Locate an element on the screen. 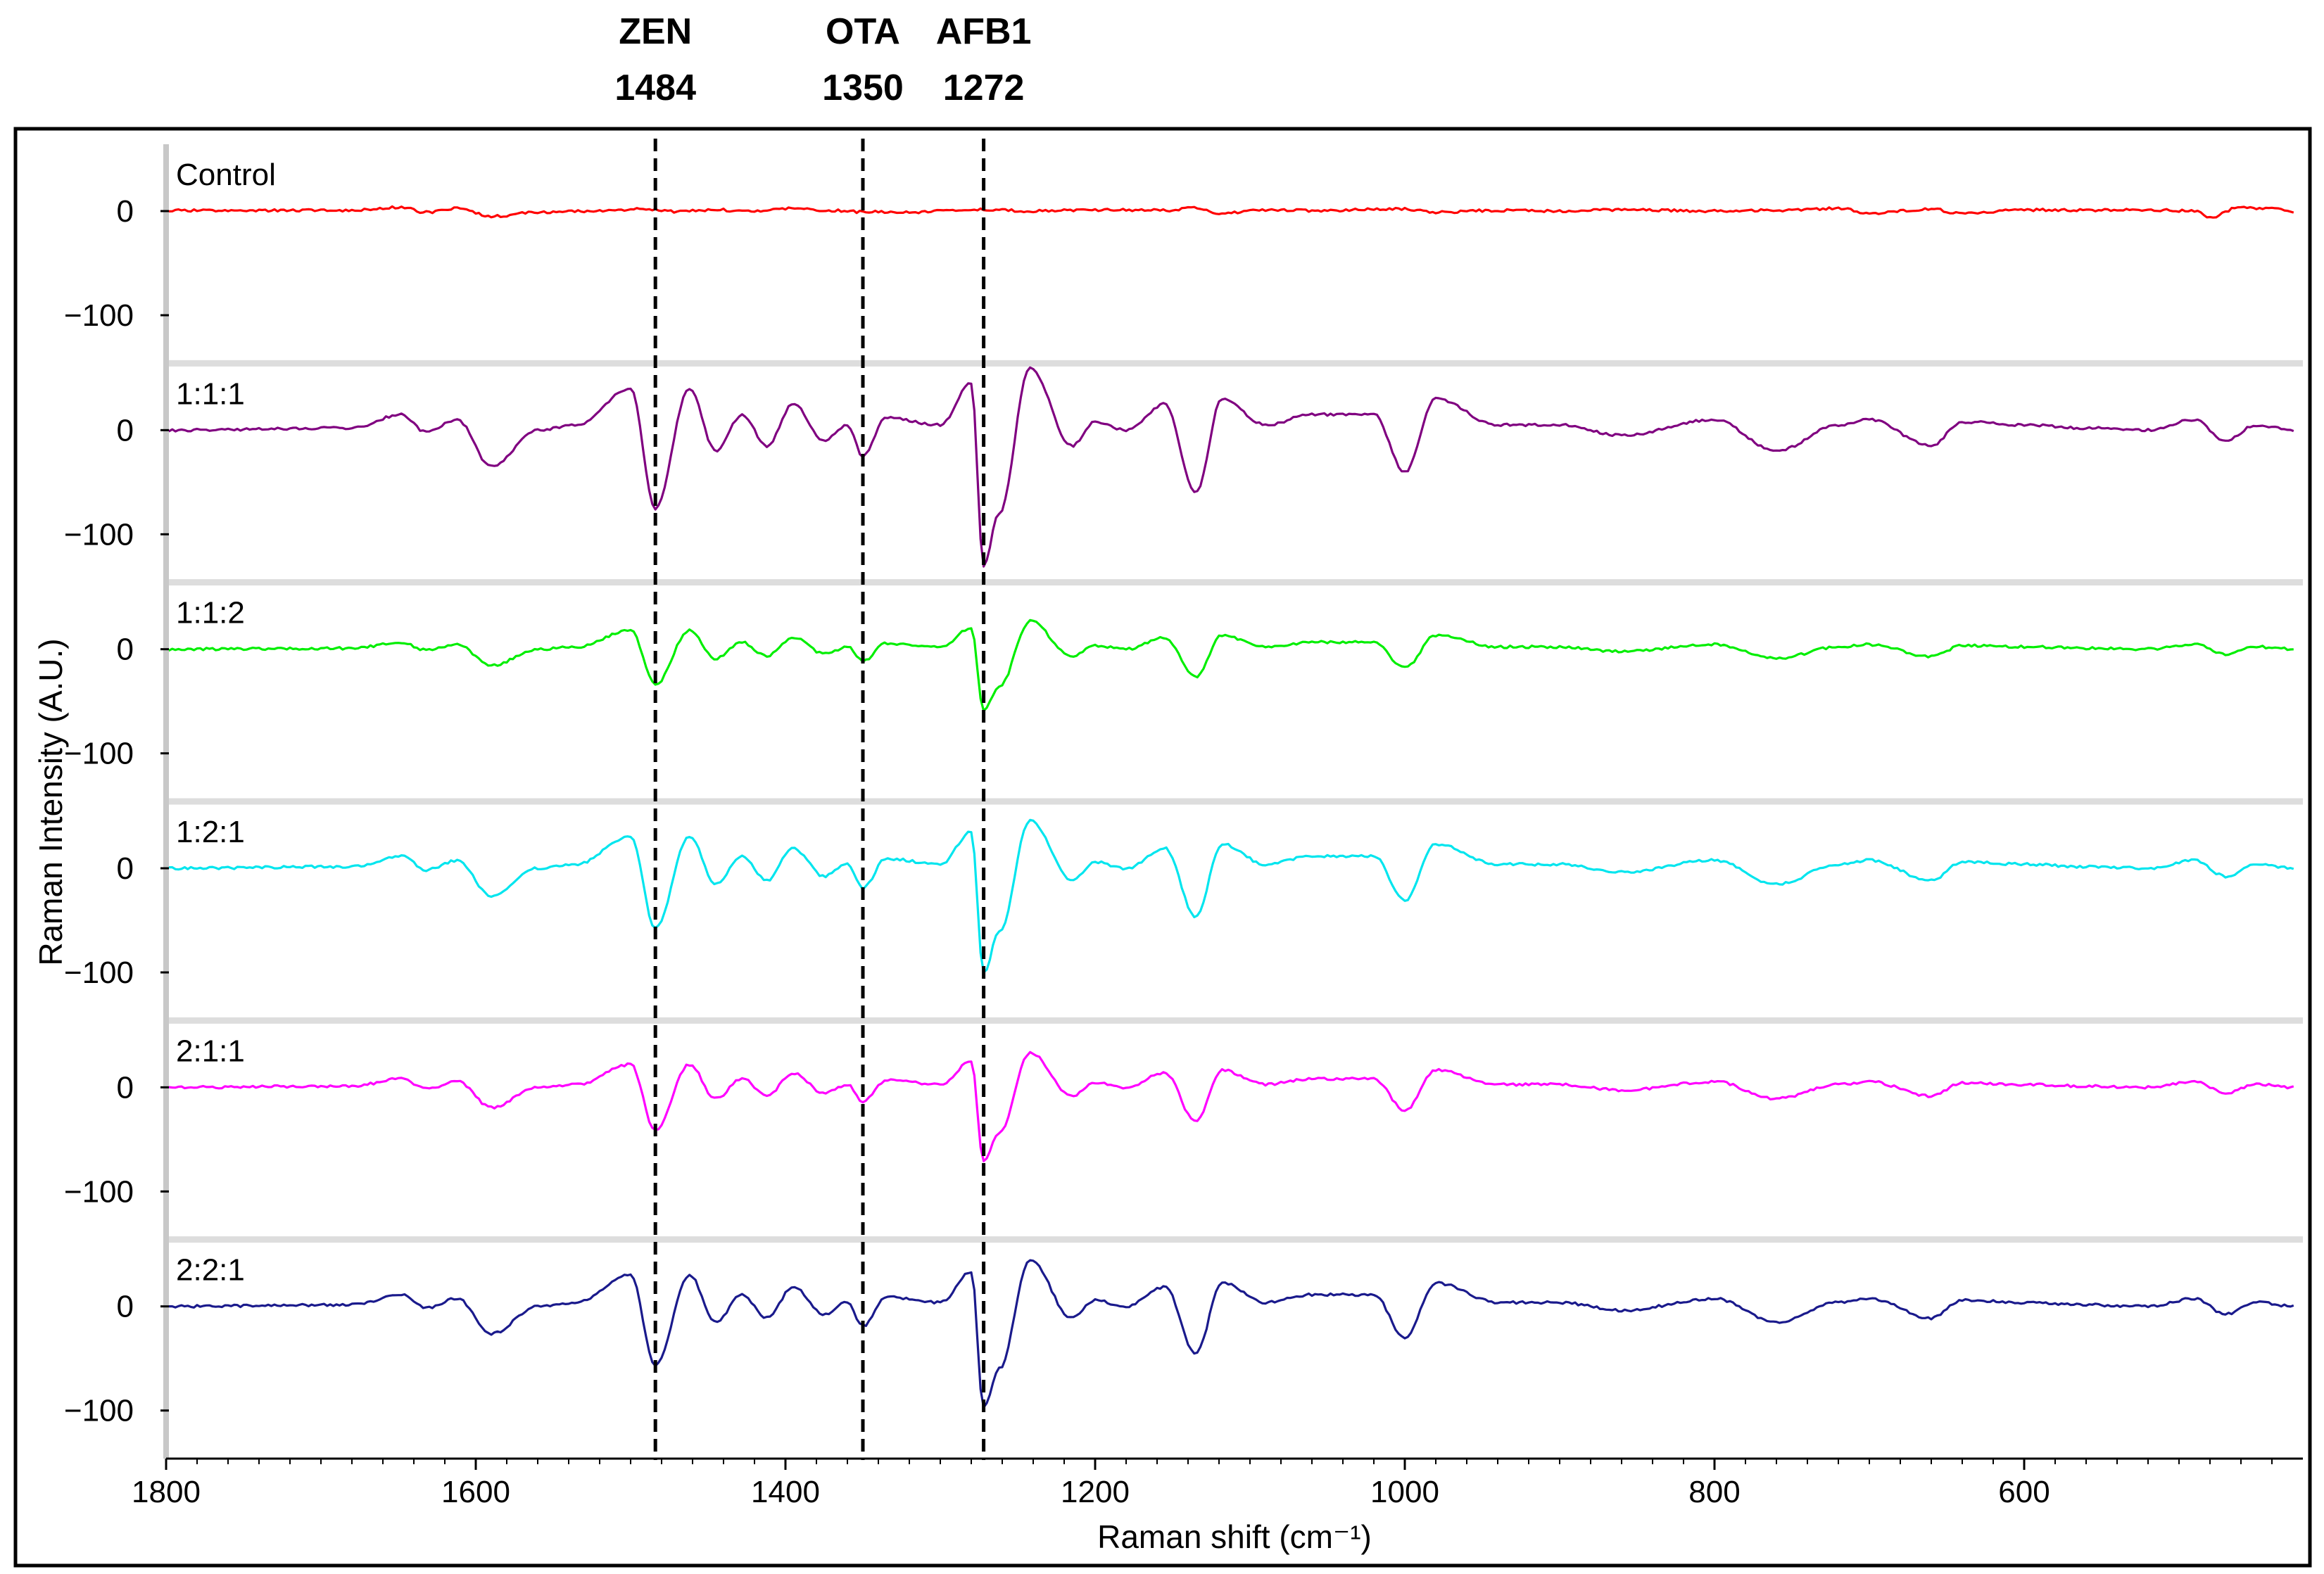  panel-label: 1:2:1 is located at coordinates (210, 832).